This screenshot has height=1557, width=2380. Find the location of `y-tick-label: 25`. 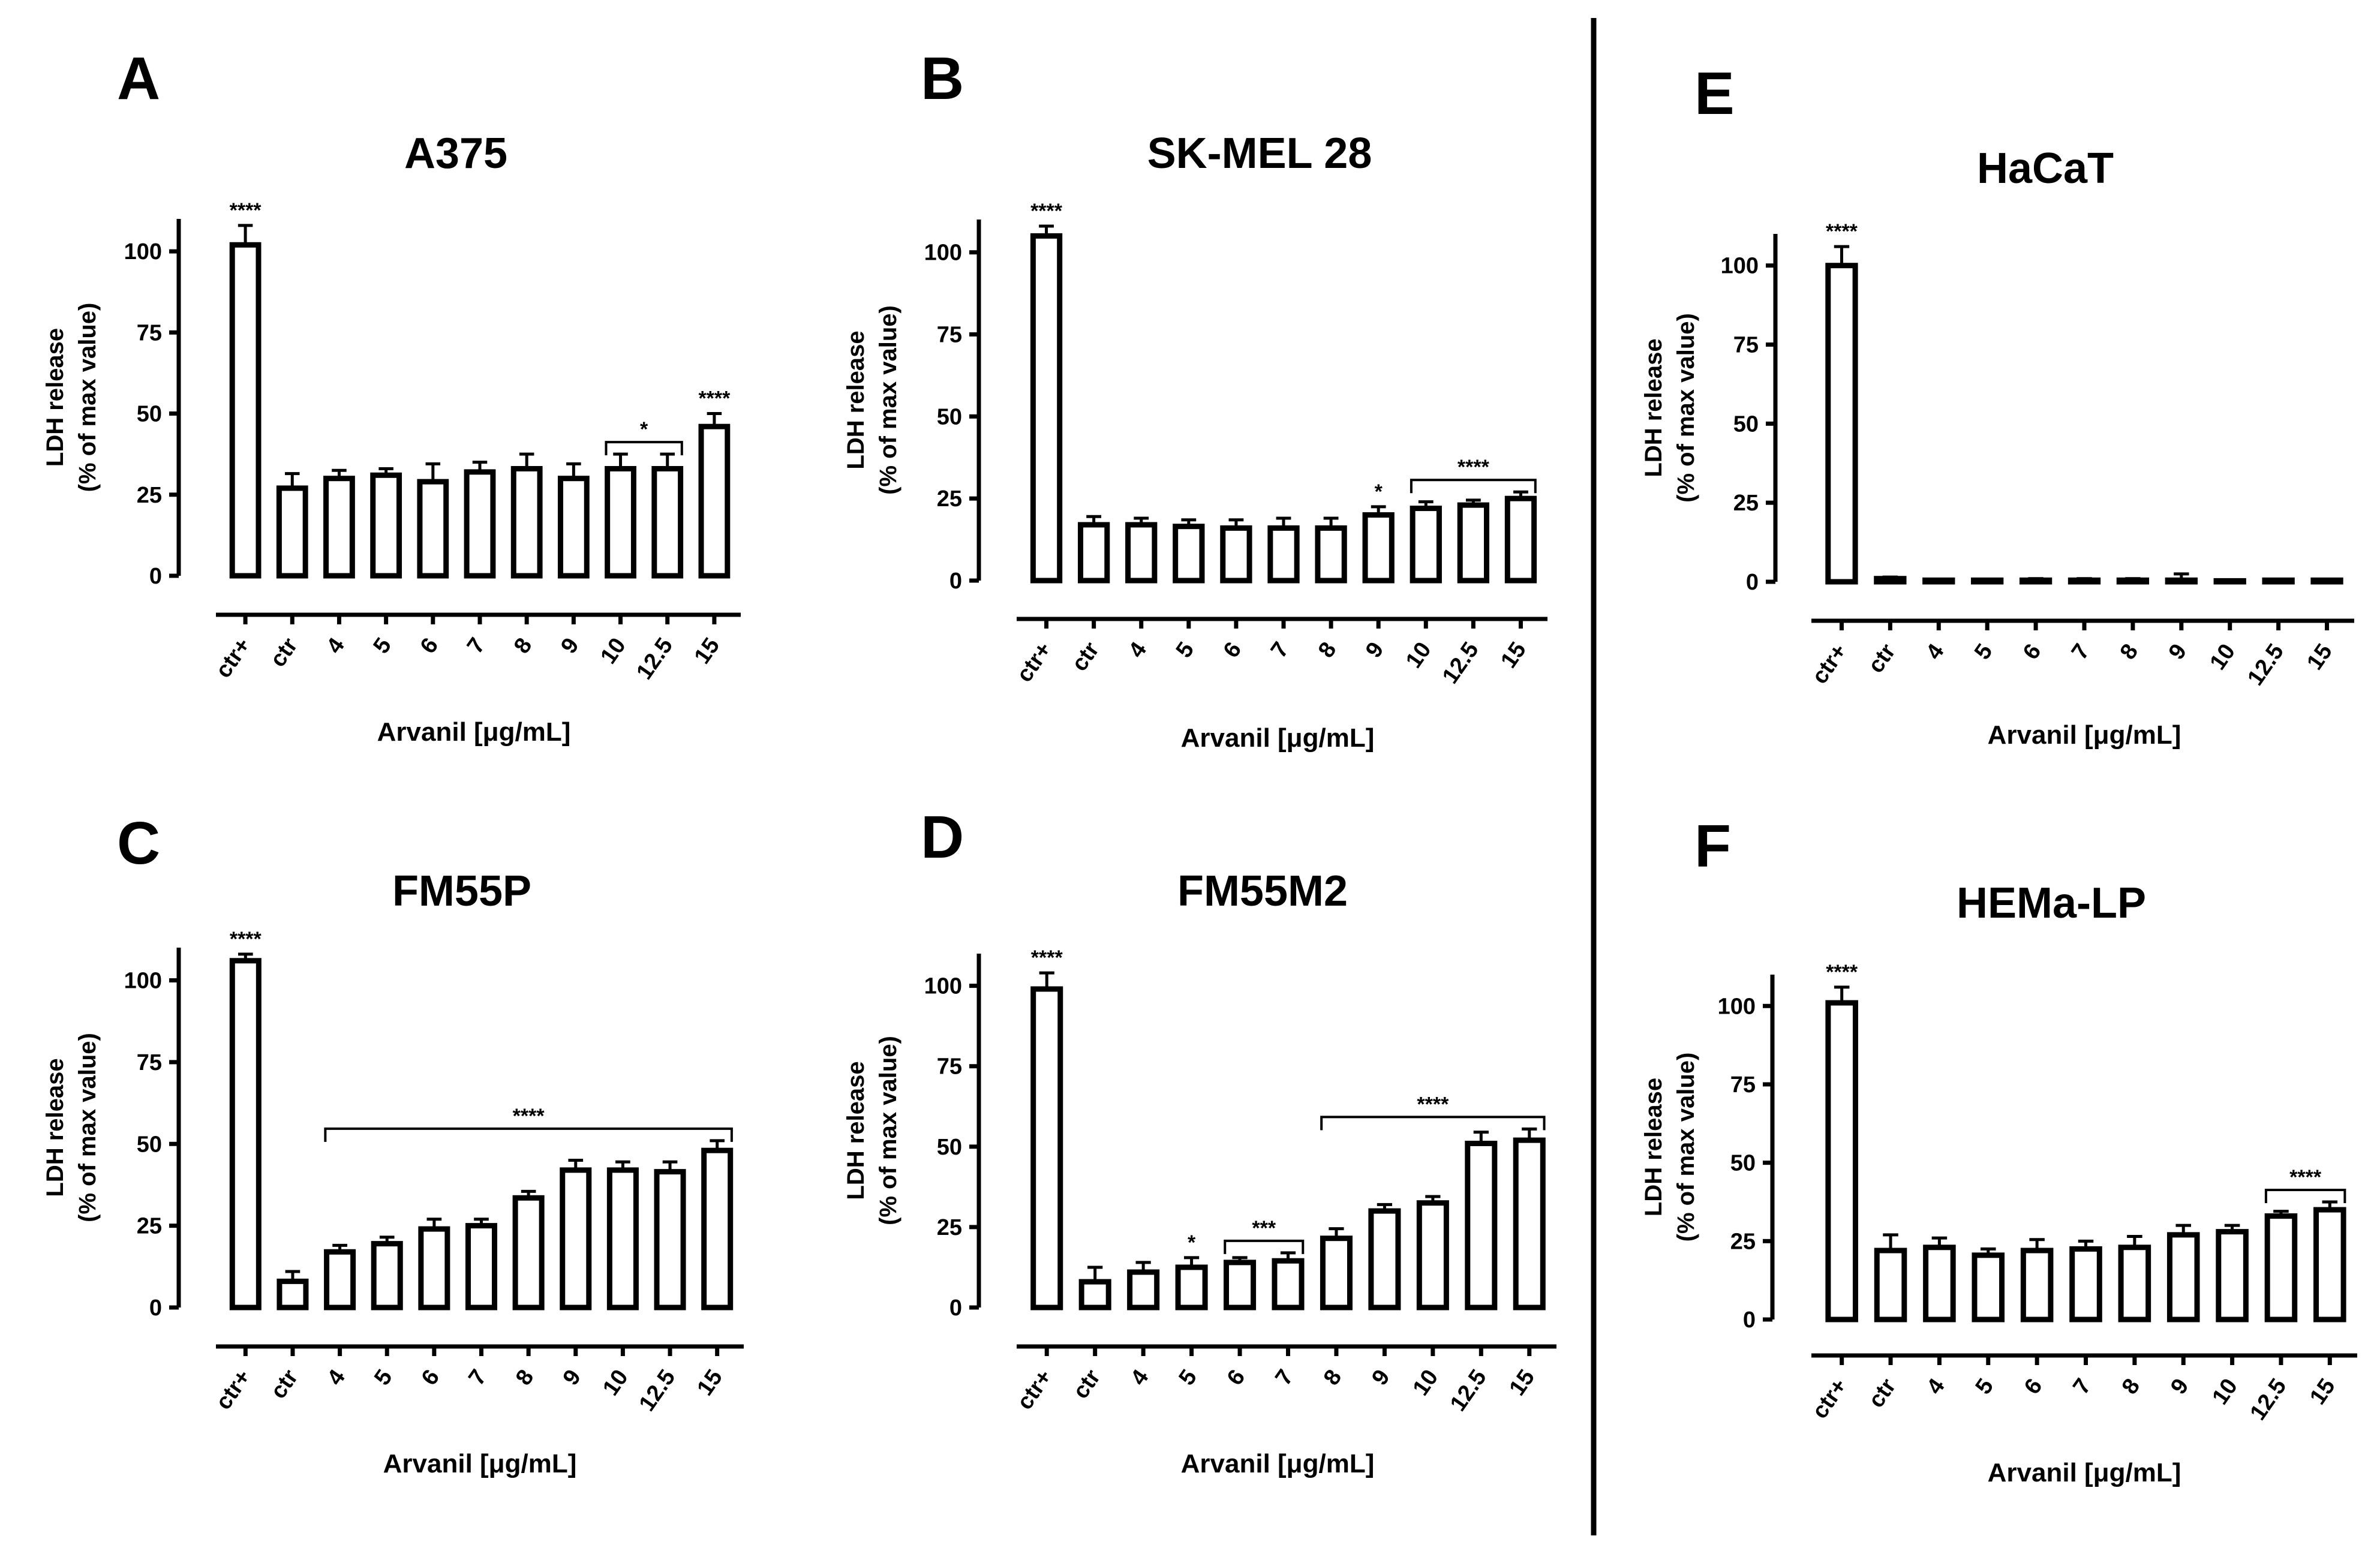

y-tick-label: 25 is located at coordinates (1746, 503).